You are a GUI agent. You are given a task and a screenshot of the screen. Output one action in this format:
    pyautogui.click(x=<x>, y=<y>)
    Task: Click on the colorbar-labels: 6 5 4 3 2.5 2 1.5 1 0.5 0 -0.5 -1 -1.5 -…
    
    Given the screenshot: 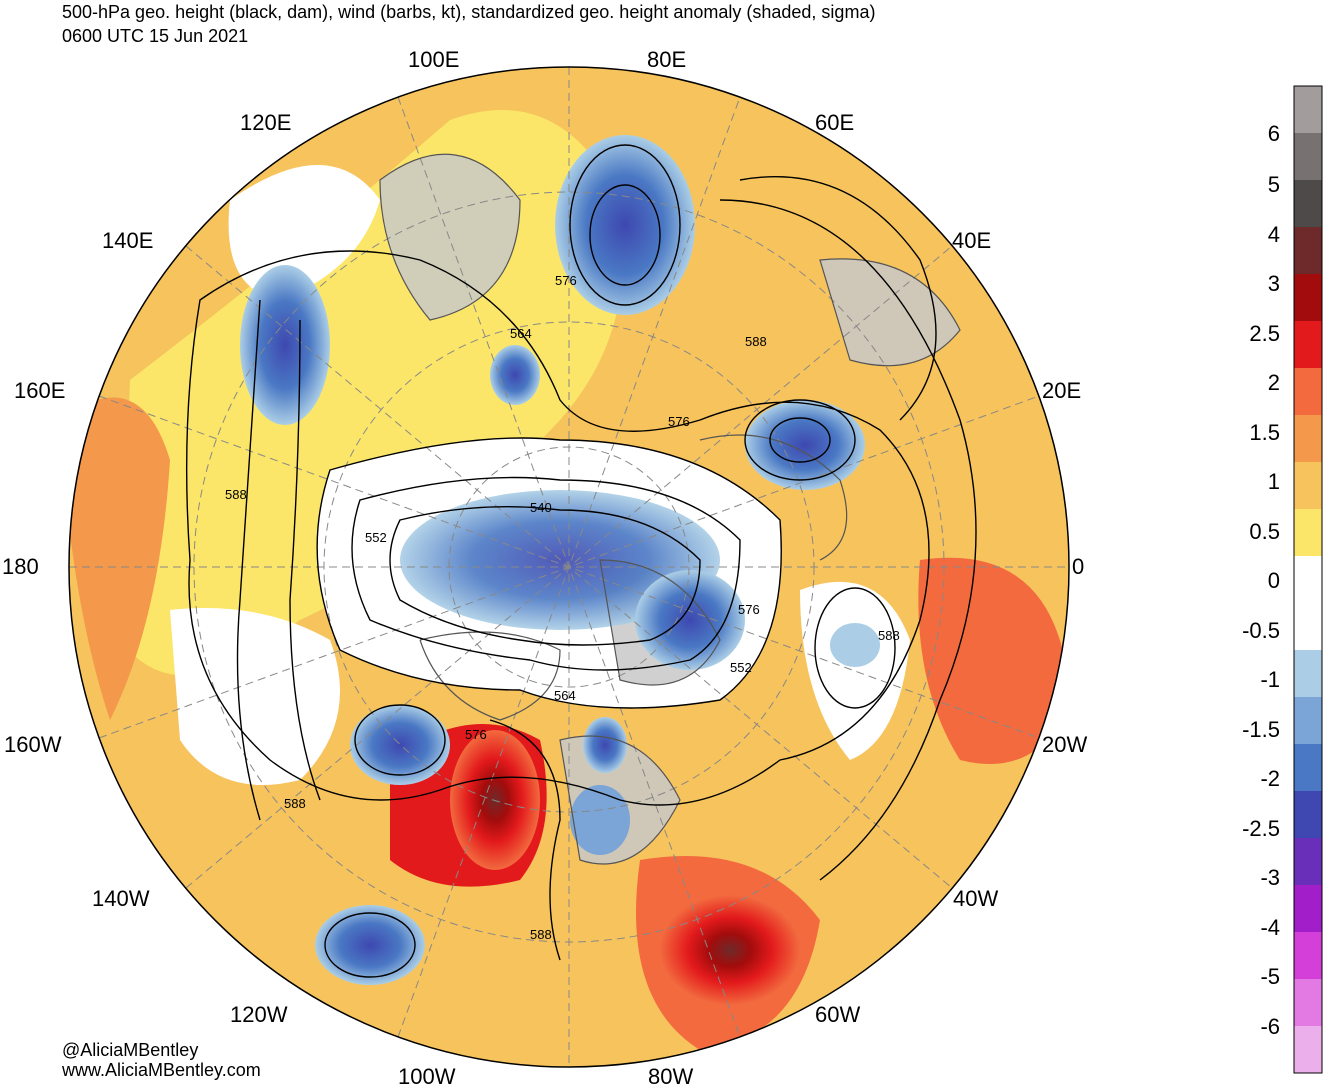 What is the action you would take?
    pyautogui.click(x=1261, y=580)
    